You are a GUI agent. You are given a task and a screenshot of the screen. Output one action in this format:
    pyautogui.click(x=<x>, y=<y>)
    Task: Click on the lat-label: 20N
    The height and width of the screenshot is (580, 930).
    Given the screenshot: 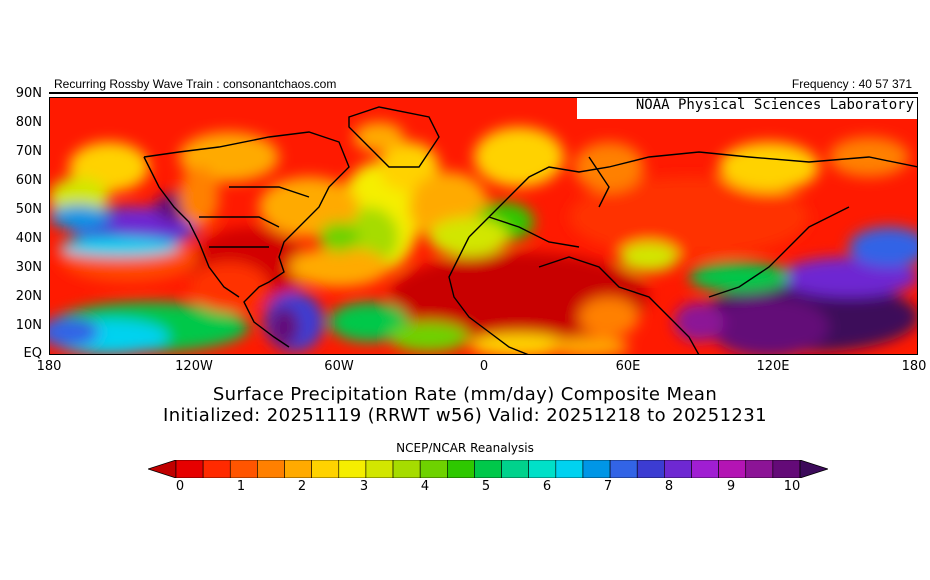 What is the action you would take?
    pyautogui.click(x=28, y=296)
    